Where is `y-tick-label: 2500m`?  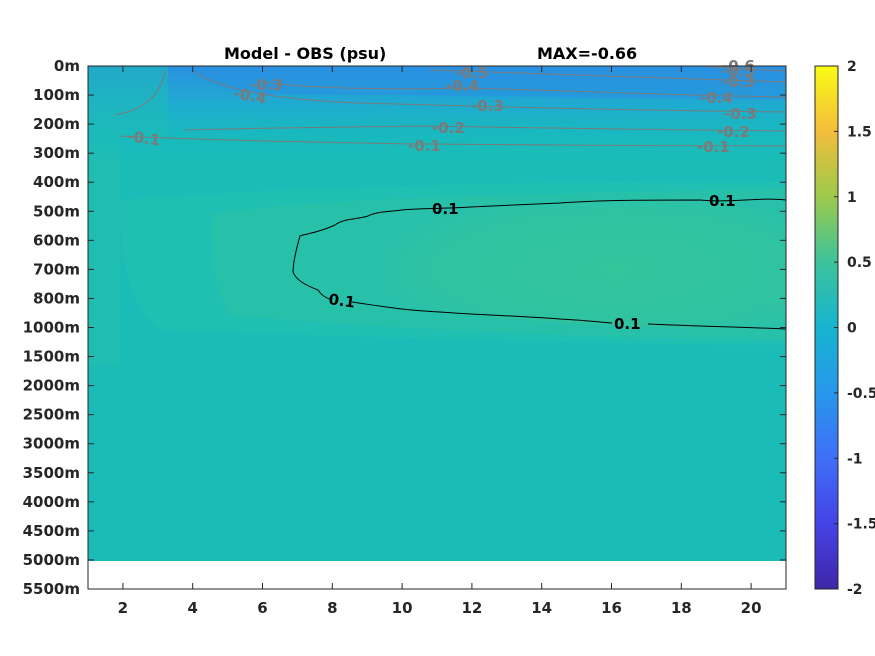 y-tick-label: 2500m is located at coordinates (51, 415).